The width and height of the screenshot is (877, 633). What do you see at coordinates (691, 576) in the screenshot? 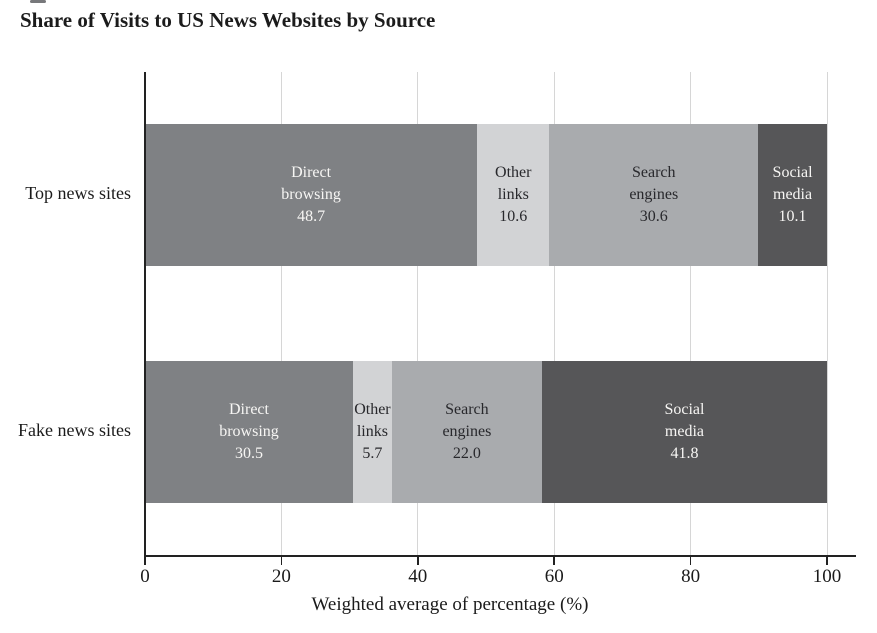
I see `x-tick-label: 80` at bounding box center [691, 576].